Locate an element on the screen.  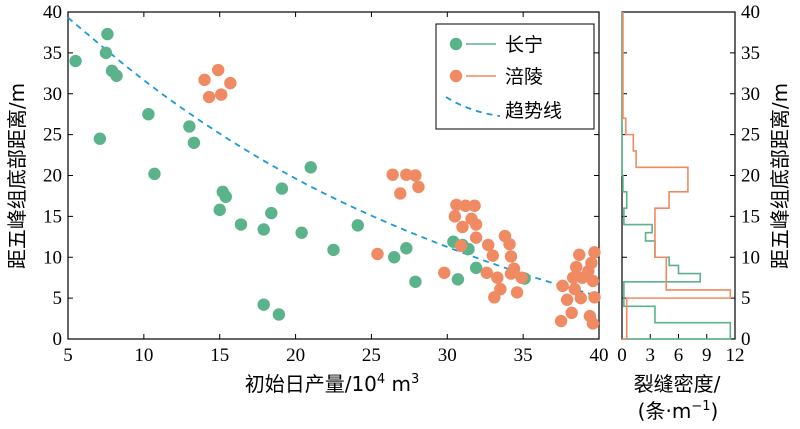
y-tick-label: 40 is located at coordinates (52, 12).